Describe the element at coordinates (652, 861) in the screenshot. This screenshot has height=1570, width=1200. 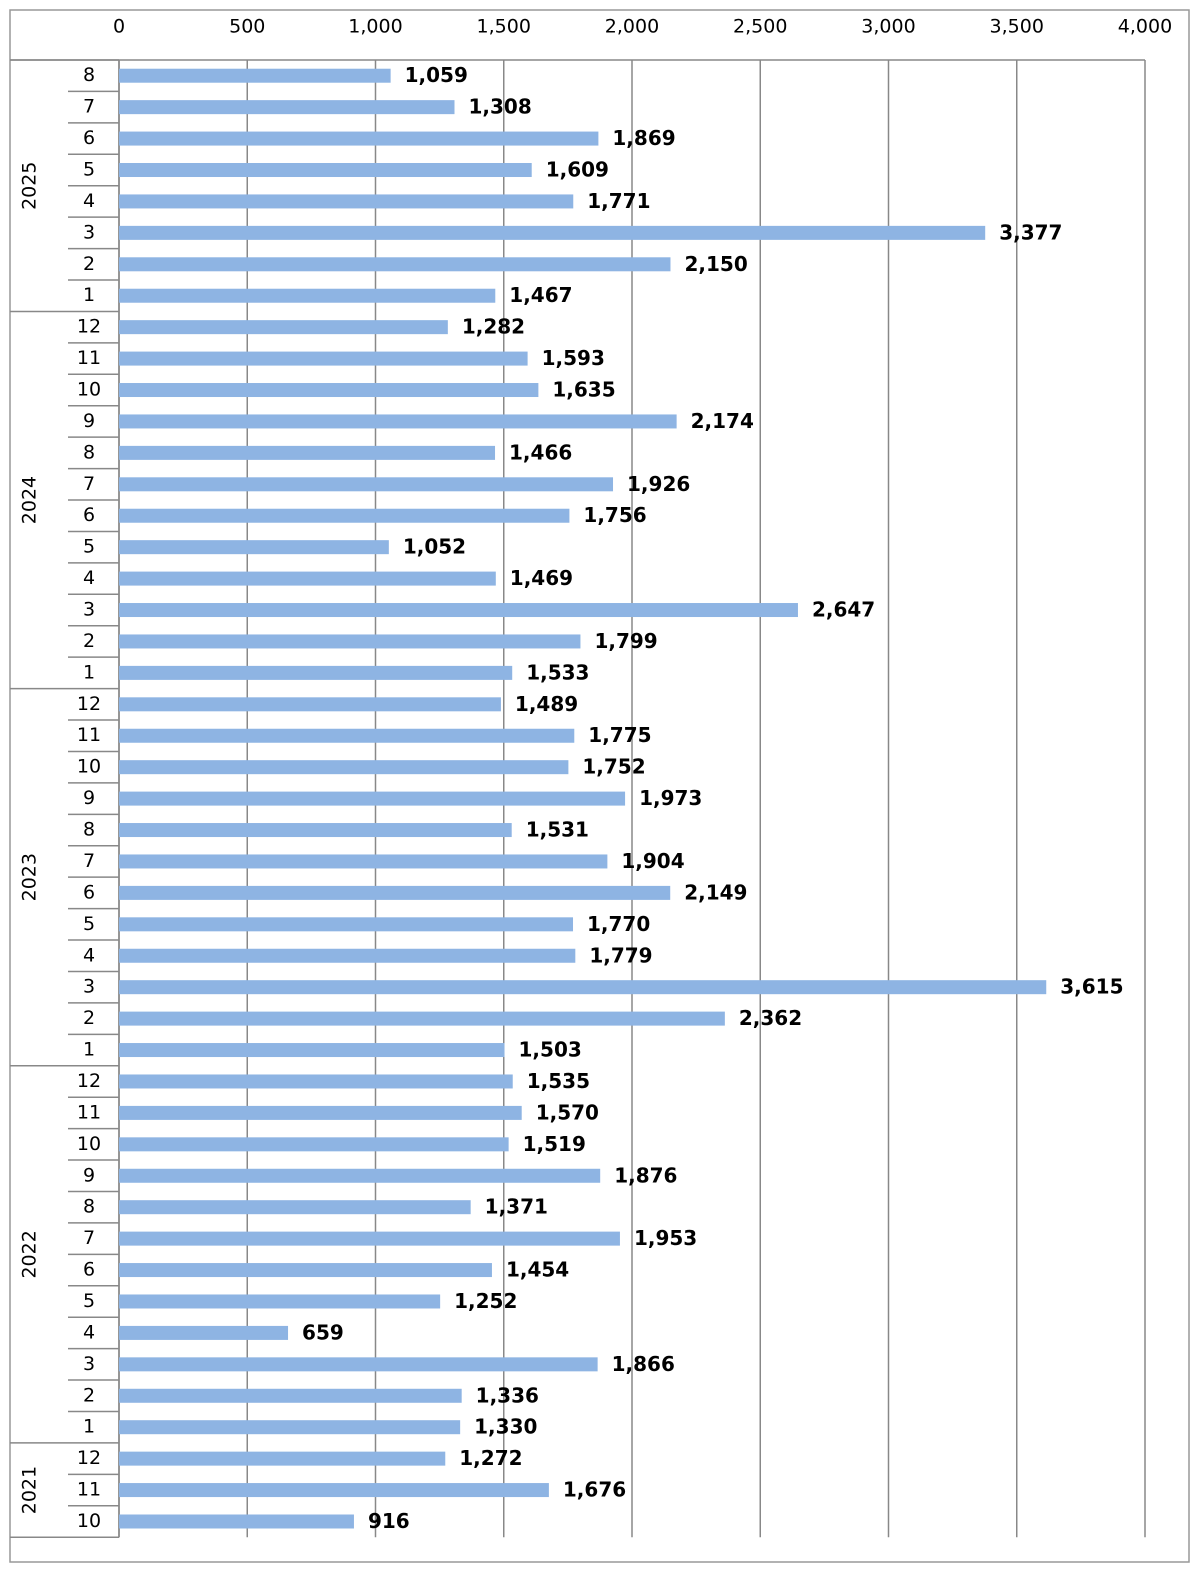
I see `value-label: 1,904` at that location.